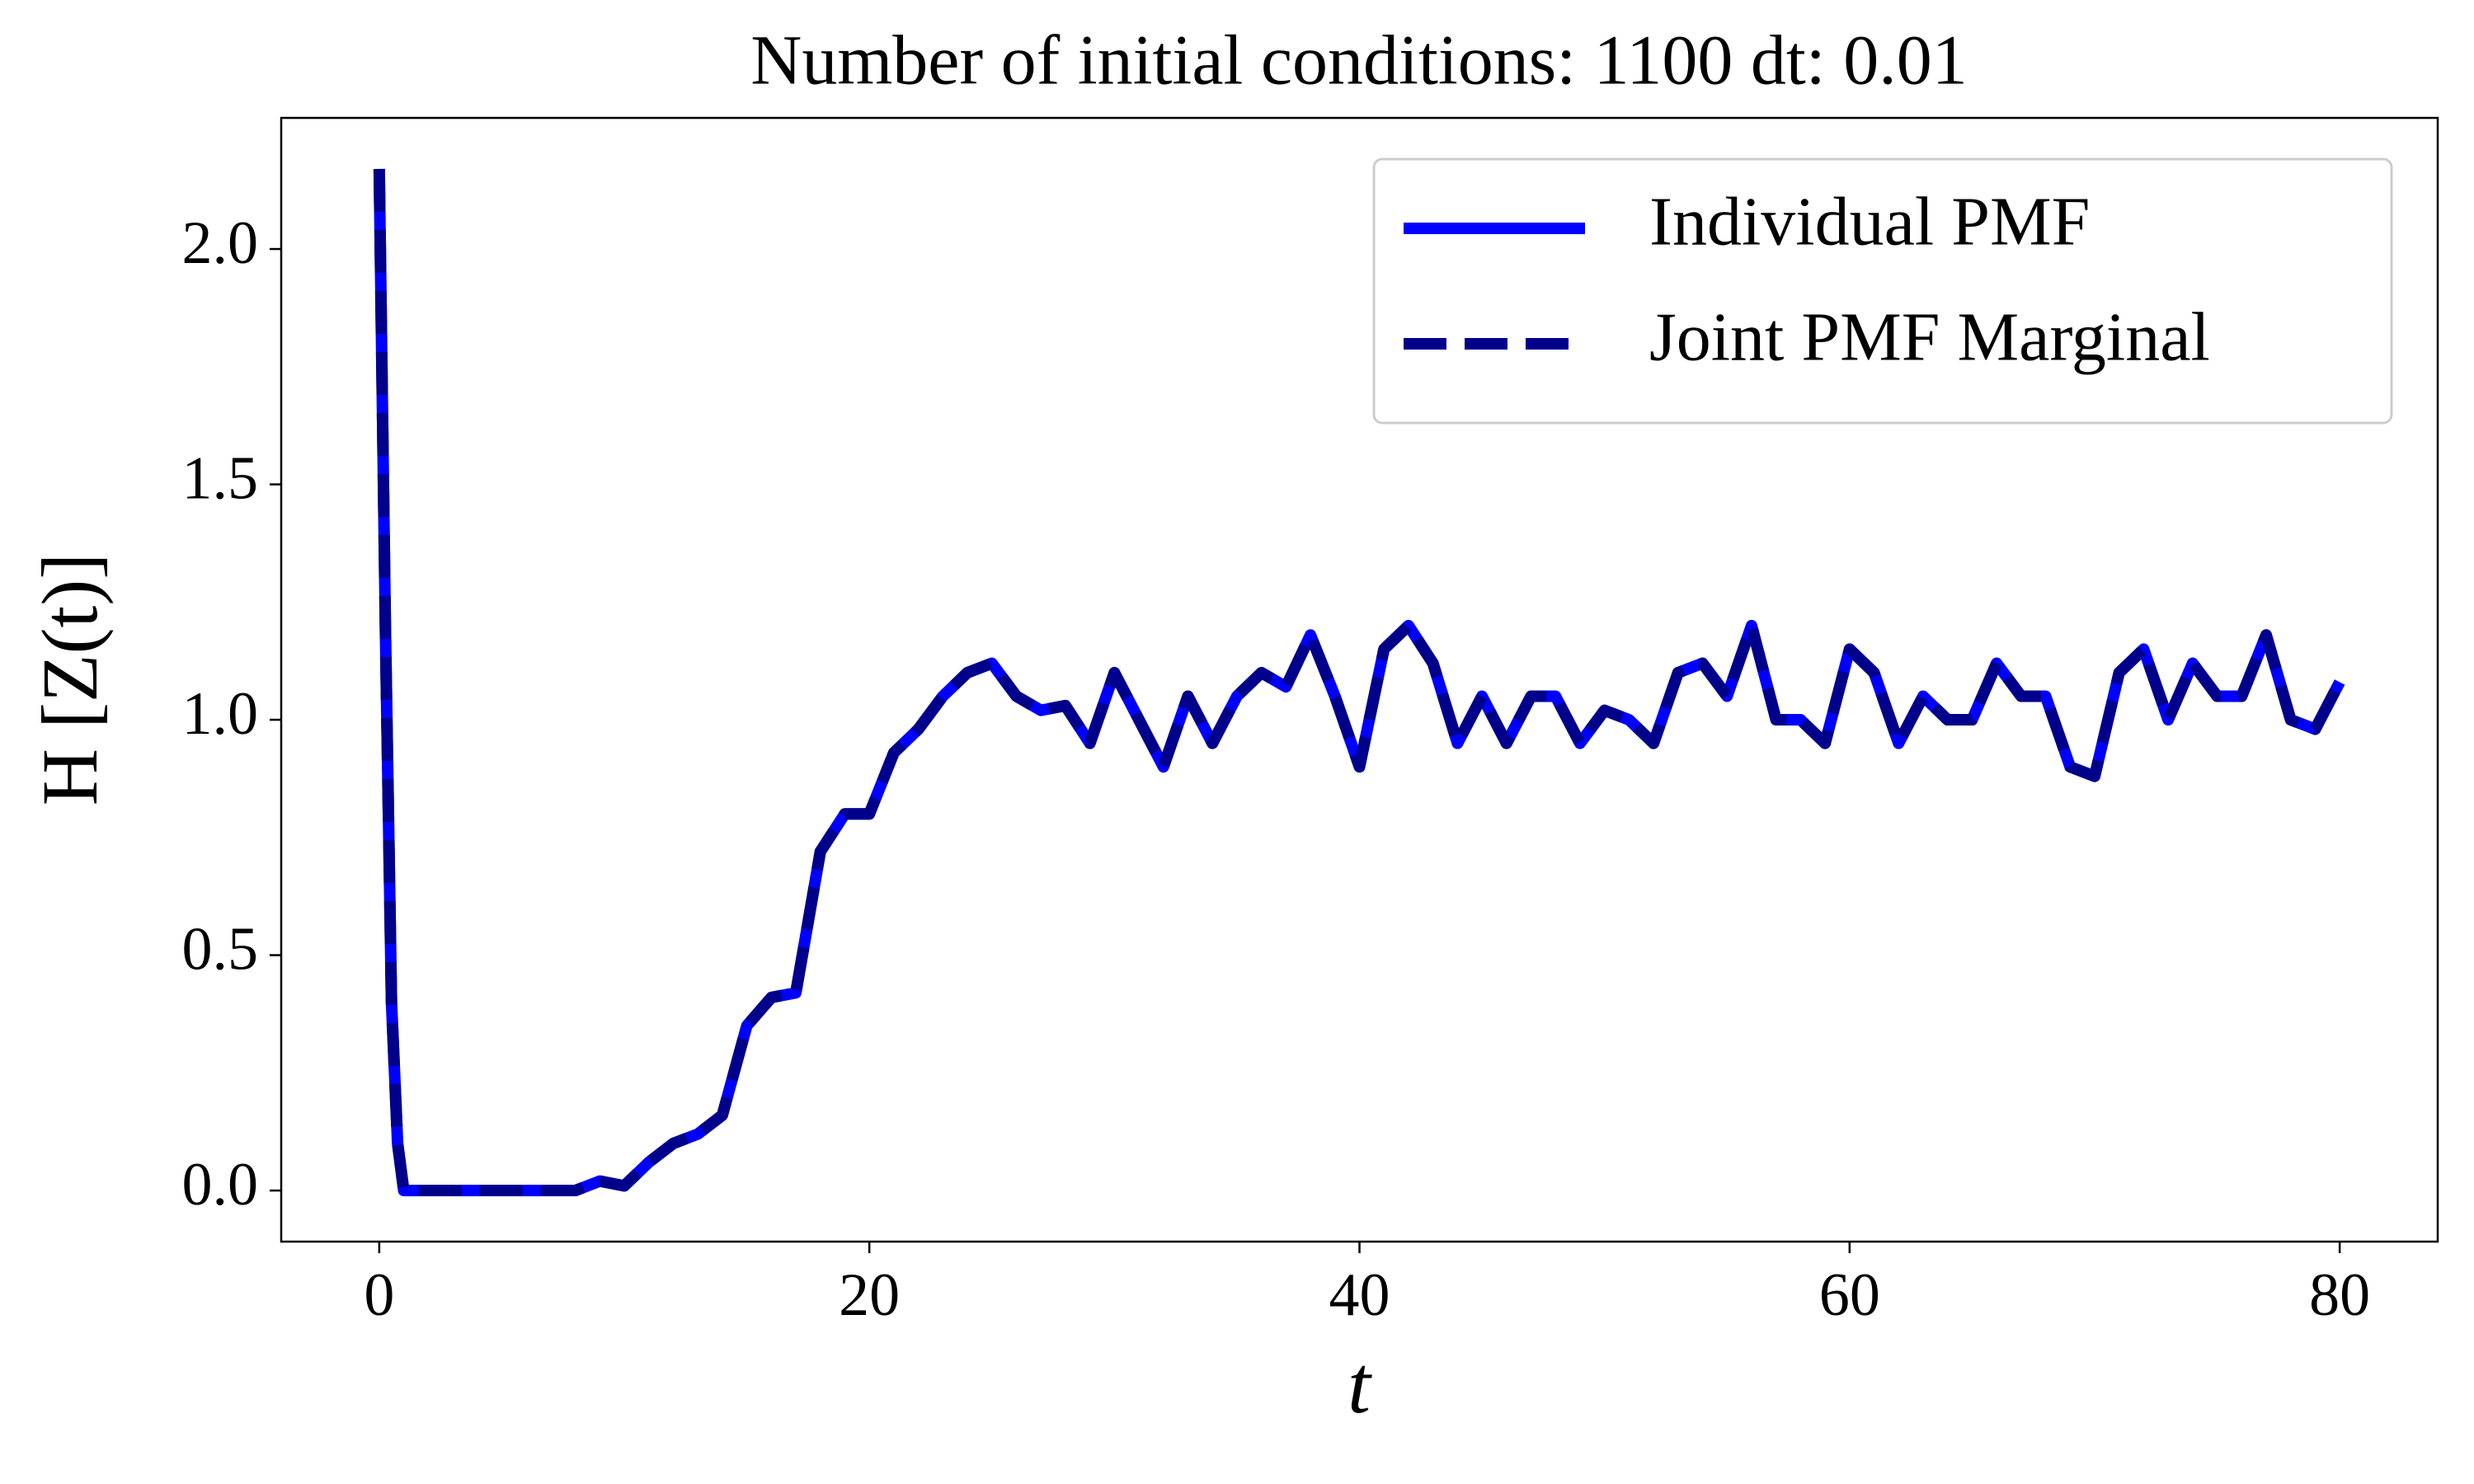 Image resolution: width=2474 pixels, height=1484 pixels. Describe the element at coordinates (379, 1295) in the screenshot. I see `x-tick-label: 0` at that location.